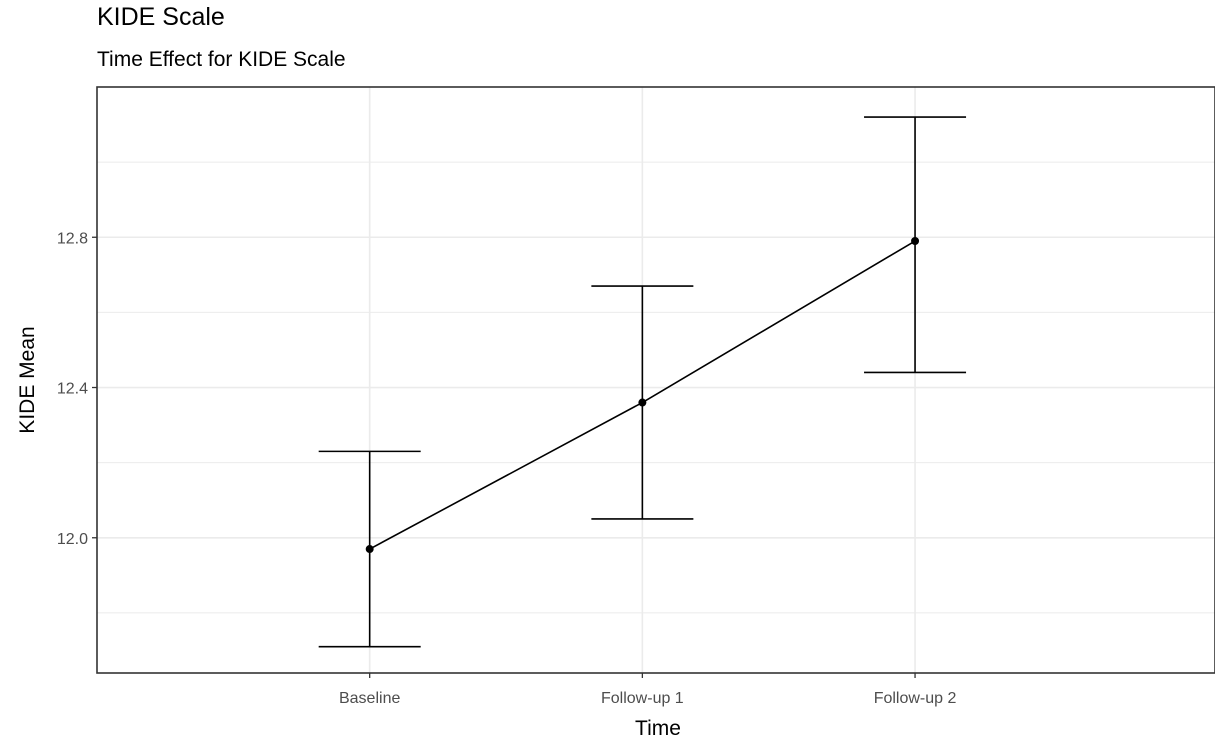 Image resolution: width=1215 pixels, height=744 pixels. I want to click on y-axis-title: KIDE Mean, so click(27, 379).